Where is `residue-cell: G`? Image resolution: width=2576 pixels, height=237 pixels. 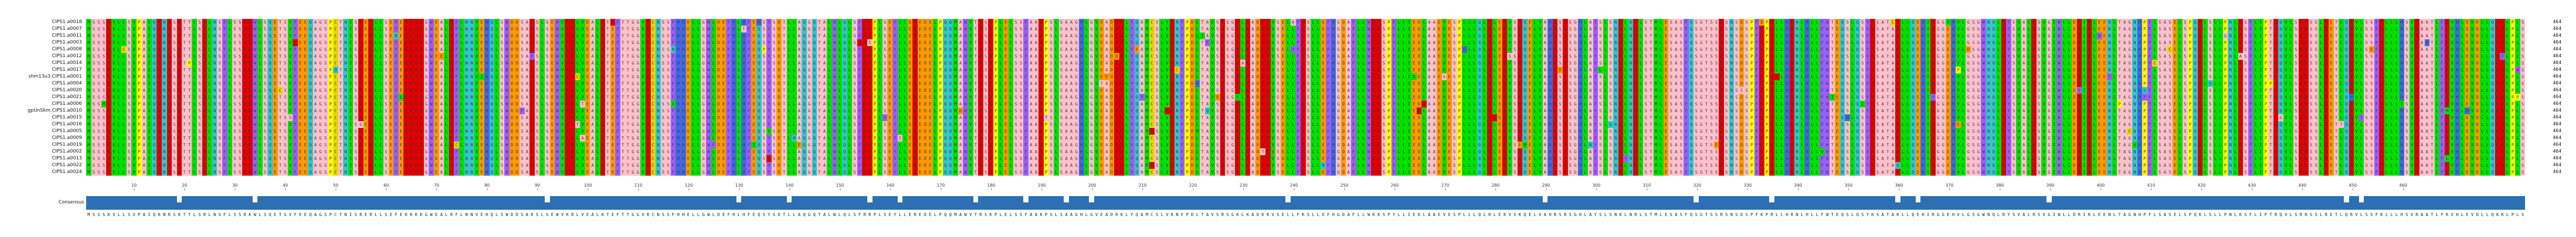
residue-cell: G is located at coordinates (704, 49).